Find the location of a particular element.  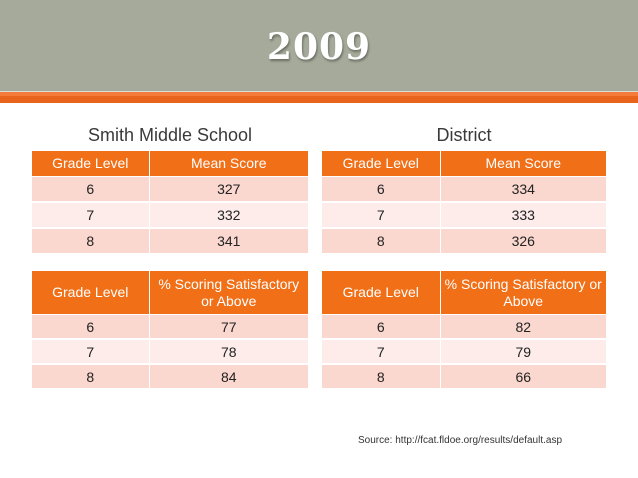

table-row: 8 341 is located at coordinates (170, 241).